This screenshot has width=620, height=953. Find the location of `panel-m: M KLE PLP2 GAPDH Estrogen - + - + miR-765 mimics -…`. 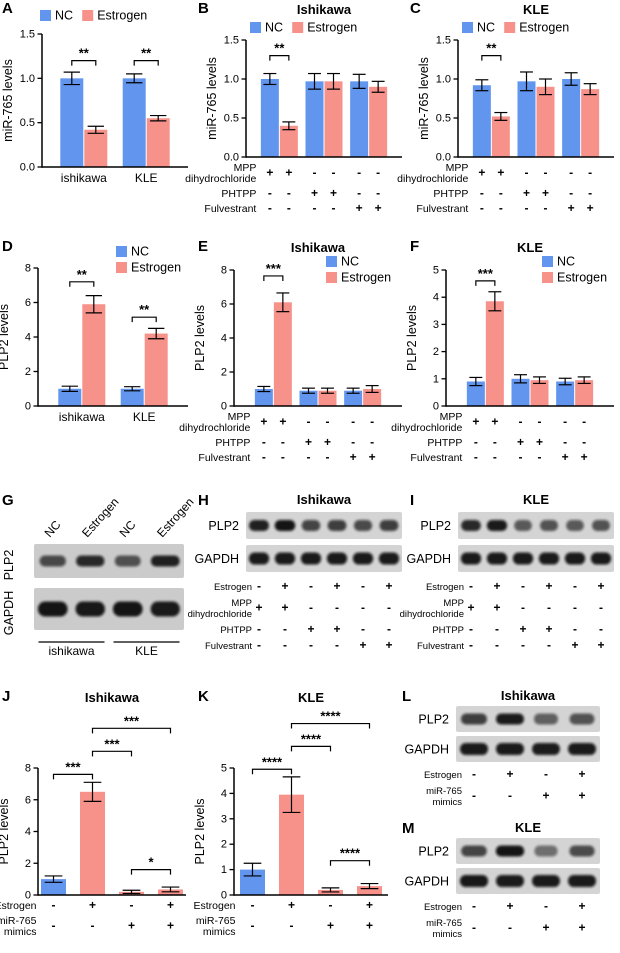

panel-m: M KLE PLP2 GAPDH Estrogen - + - + miR-765 mimics -… is located at coordinates (510, 886).